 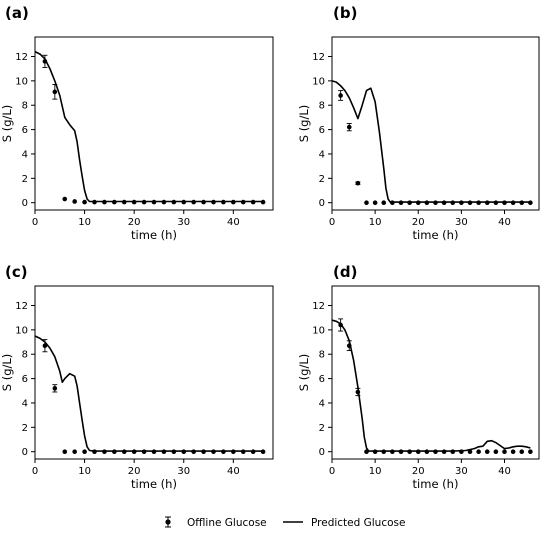 I want to click on plot-frame-d, so click(x=435, y=372).